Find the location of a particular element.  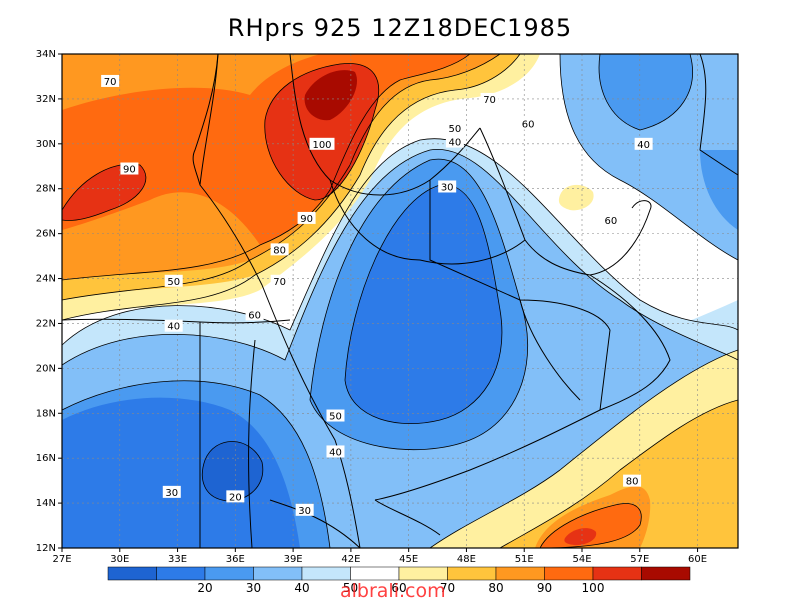

legend-label: 30 is located at coordinates (253, 588).